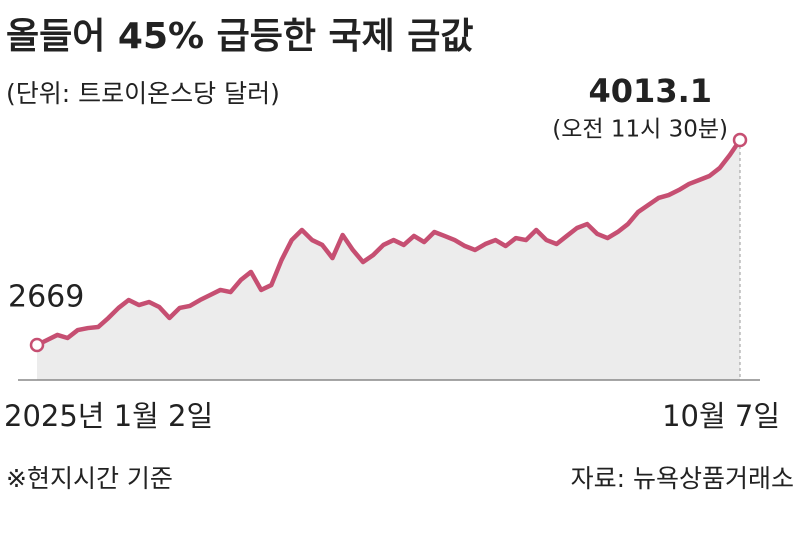  I want to click on chart-title: 올들어 45% 급등한 국제 금값, so click(240, 36).